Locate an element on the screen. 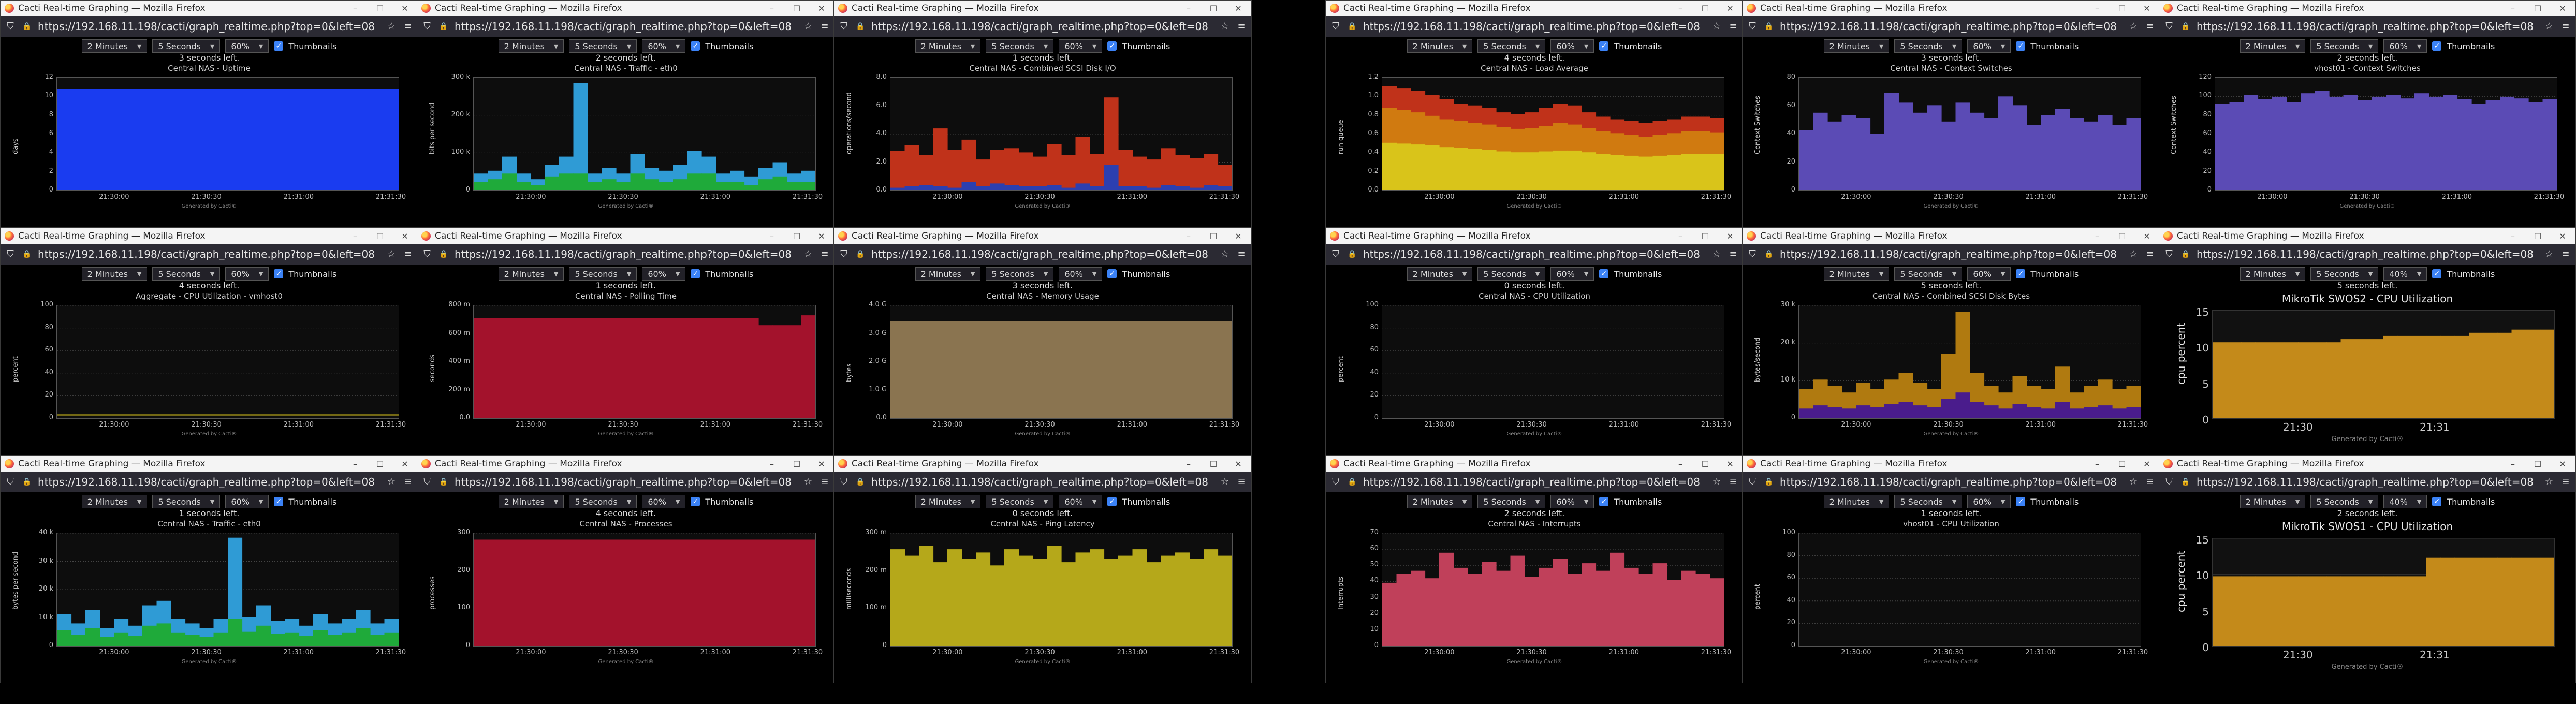 This screenshot has width=2576, height=704. size-select: 40% ▼ is located at coordinates (2405, 274).